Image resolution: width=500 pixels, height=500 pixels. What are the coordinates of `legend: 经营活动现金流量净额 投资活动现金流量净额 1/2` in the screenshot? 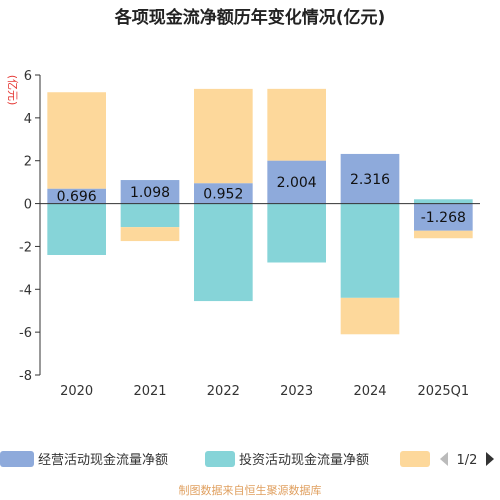 It's located at (247, 459).